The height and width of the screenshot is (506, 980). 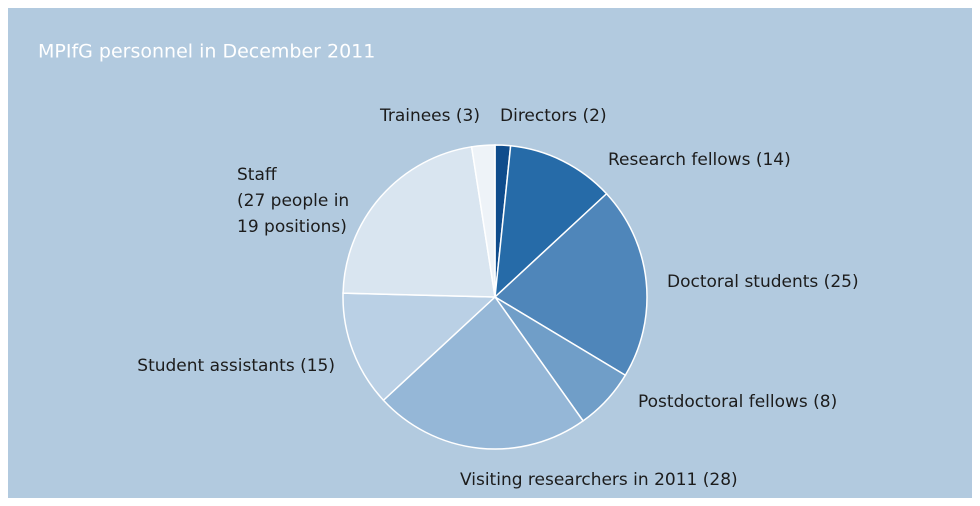 I want to click on slice-label: Visiting researchers in 2011 (28), so click(x=599, y=480).